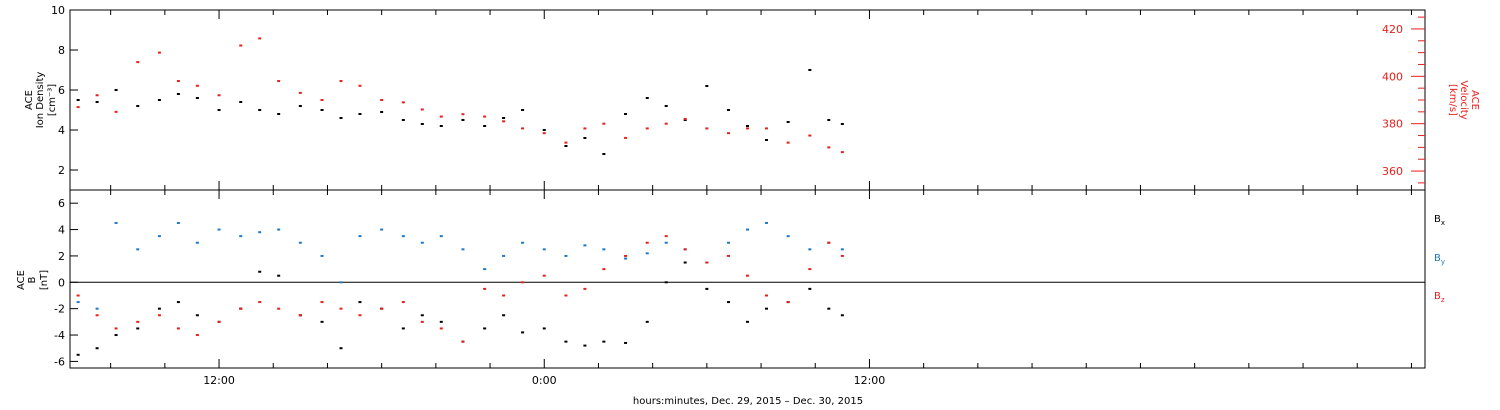  Describe the element at coordinates (61, 90) in the screenshot. I see `density-tick-label: 6` at that location.